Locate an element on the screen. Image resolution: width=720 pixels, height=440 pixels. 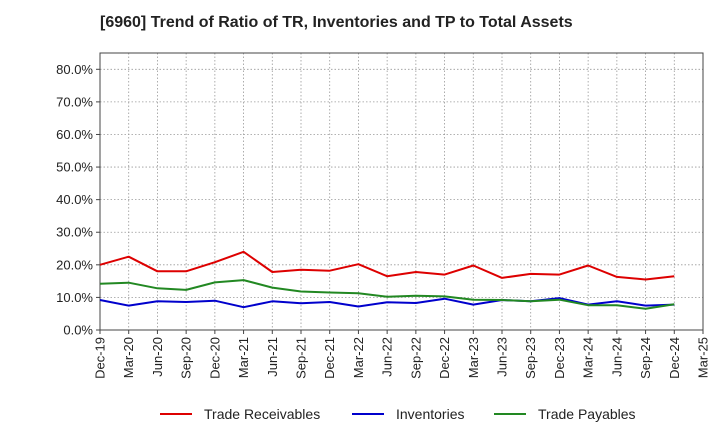
x-tick-label: Dec-20 is located at coordinates (214, 358).